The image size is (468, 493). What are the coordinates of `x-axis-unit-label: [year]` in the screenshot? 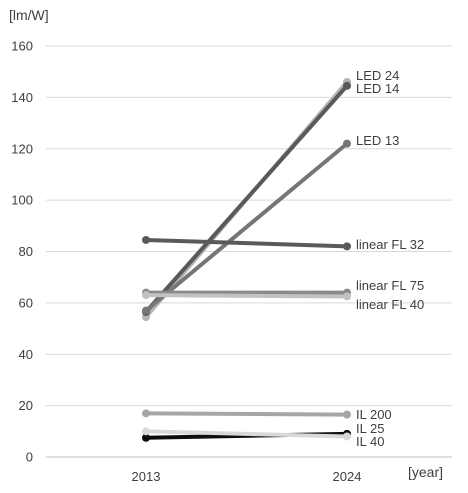 It's located at (425, 472).